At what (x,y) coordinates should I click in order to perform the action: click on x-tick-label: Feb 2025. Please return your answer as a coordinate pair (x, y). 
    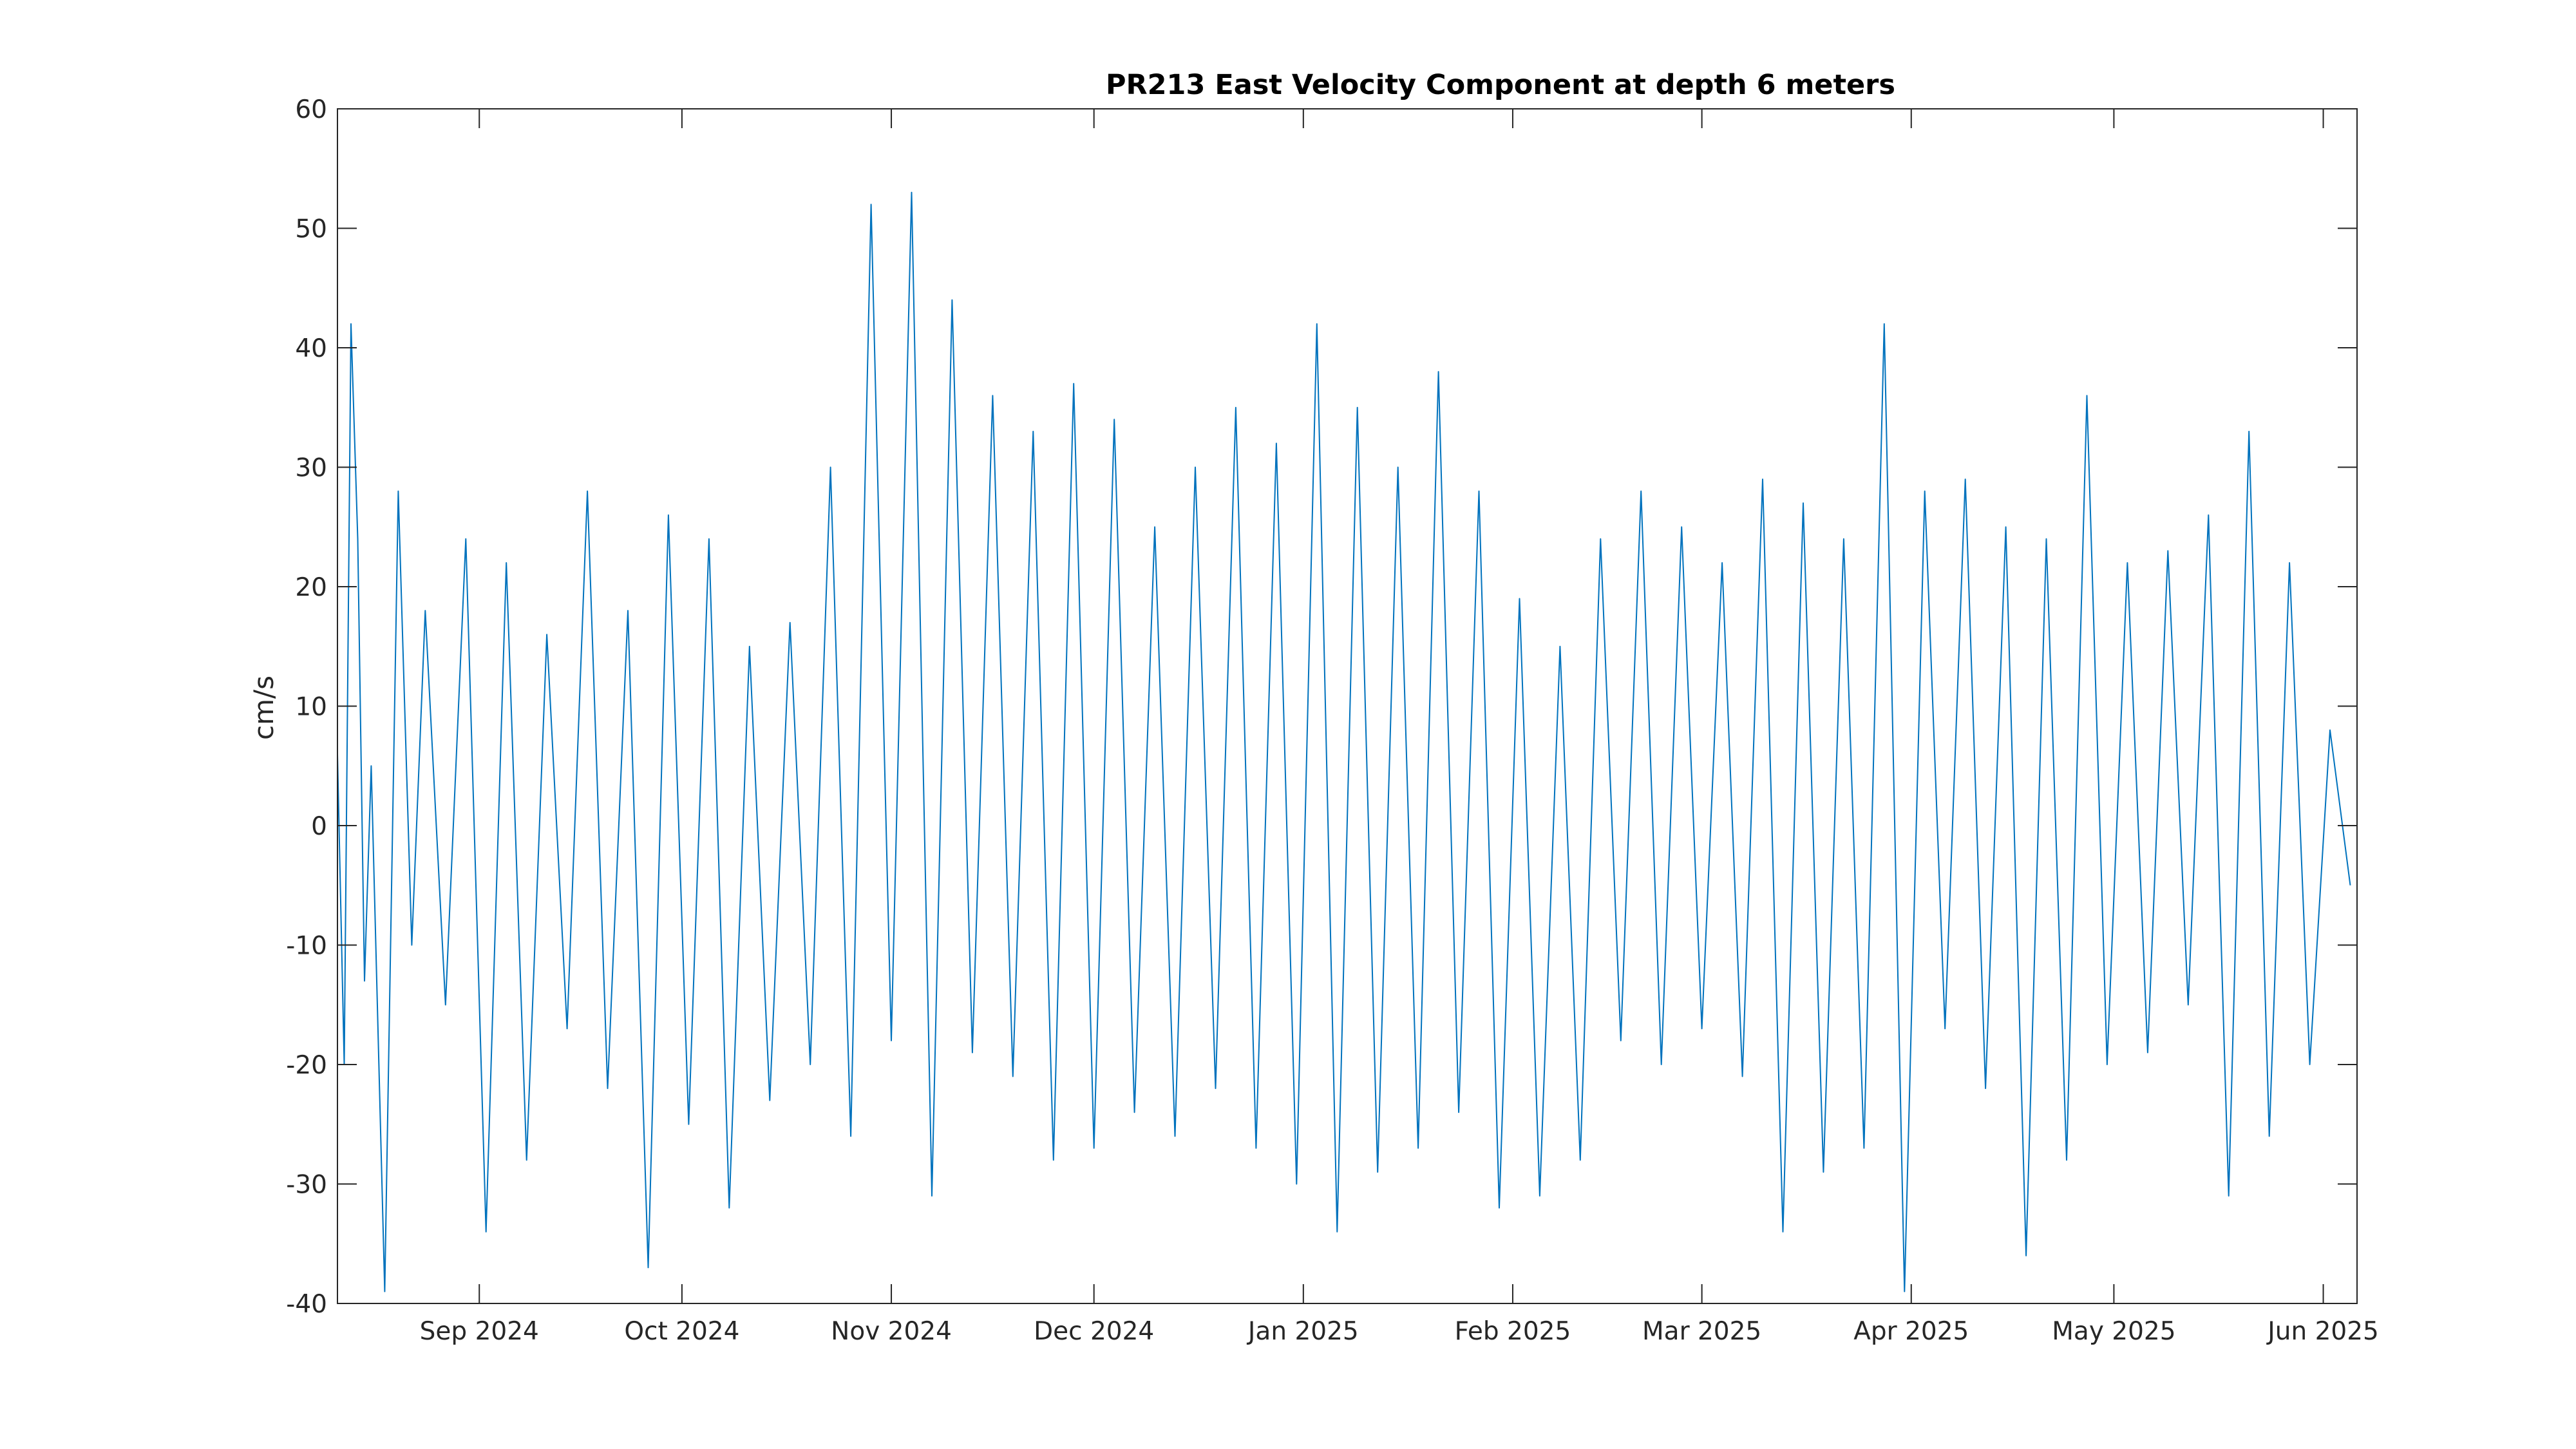
    Looking at the image, I should click on (1513, 1331).